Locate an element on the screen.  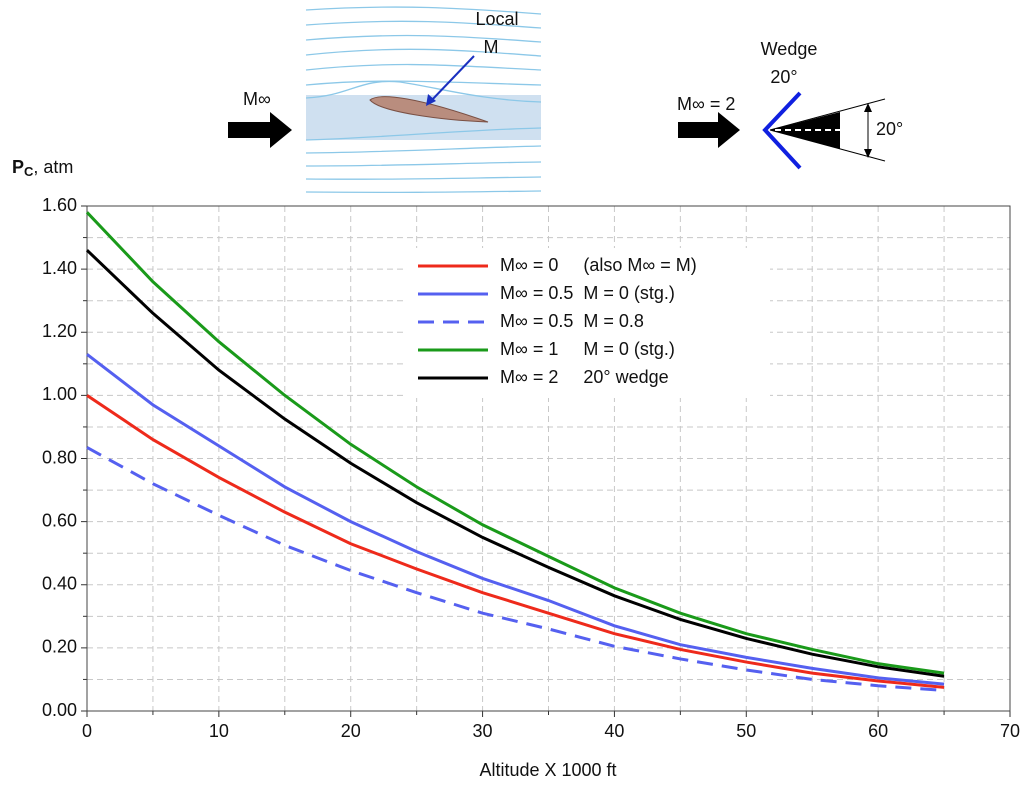
y-tick-label: 0.80 is located at coordinates (59, 457).